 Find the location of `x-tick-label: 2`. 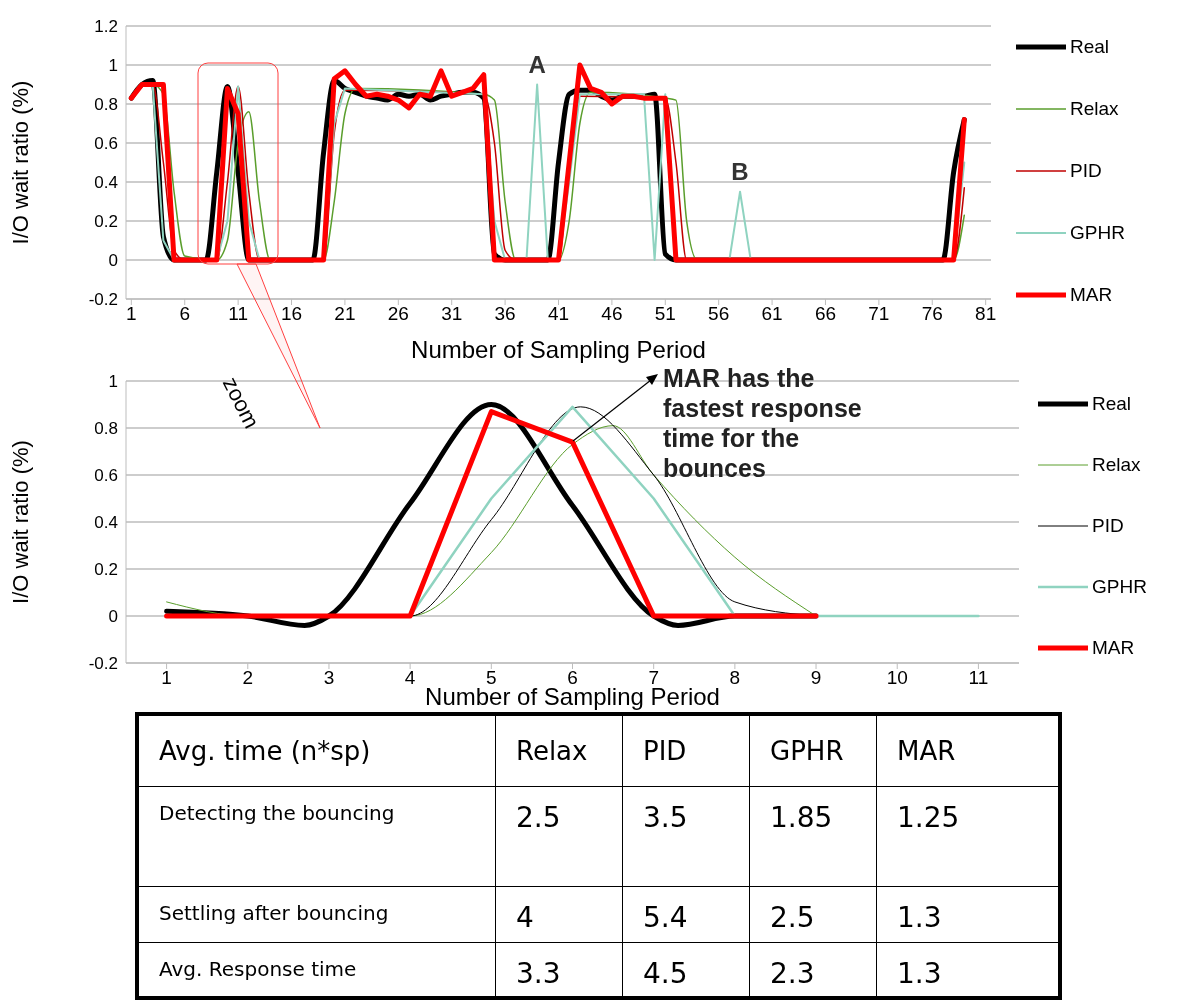

x-tick-label: 2 is located at coordinates (248, 678).